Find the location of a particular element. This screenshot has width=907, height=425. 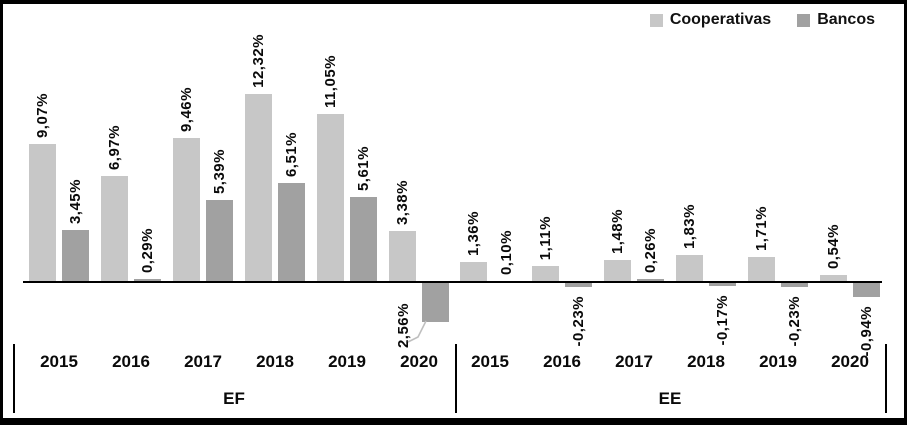

axis-group-label-ee: EE is located at coordinates (670, 398).